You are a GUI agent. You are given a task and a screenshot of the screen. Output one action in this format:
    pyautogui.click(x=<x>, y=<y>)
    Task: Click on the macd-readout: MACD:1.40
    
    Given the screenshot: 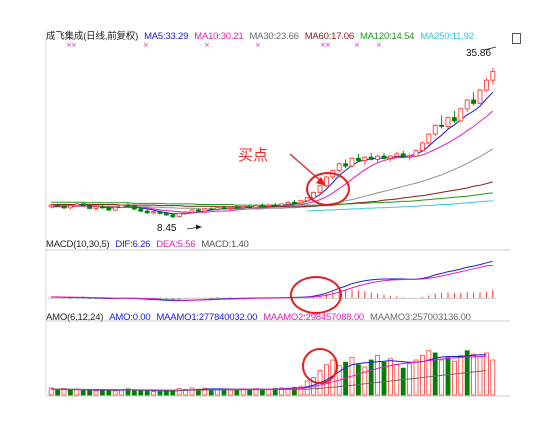 What is the action you would take?
    pyautogui.click(x=225, y=244)
    